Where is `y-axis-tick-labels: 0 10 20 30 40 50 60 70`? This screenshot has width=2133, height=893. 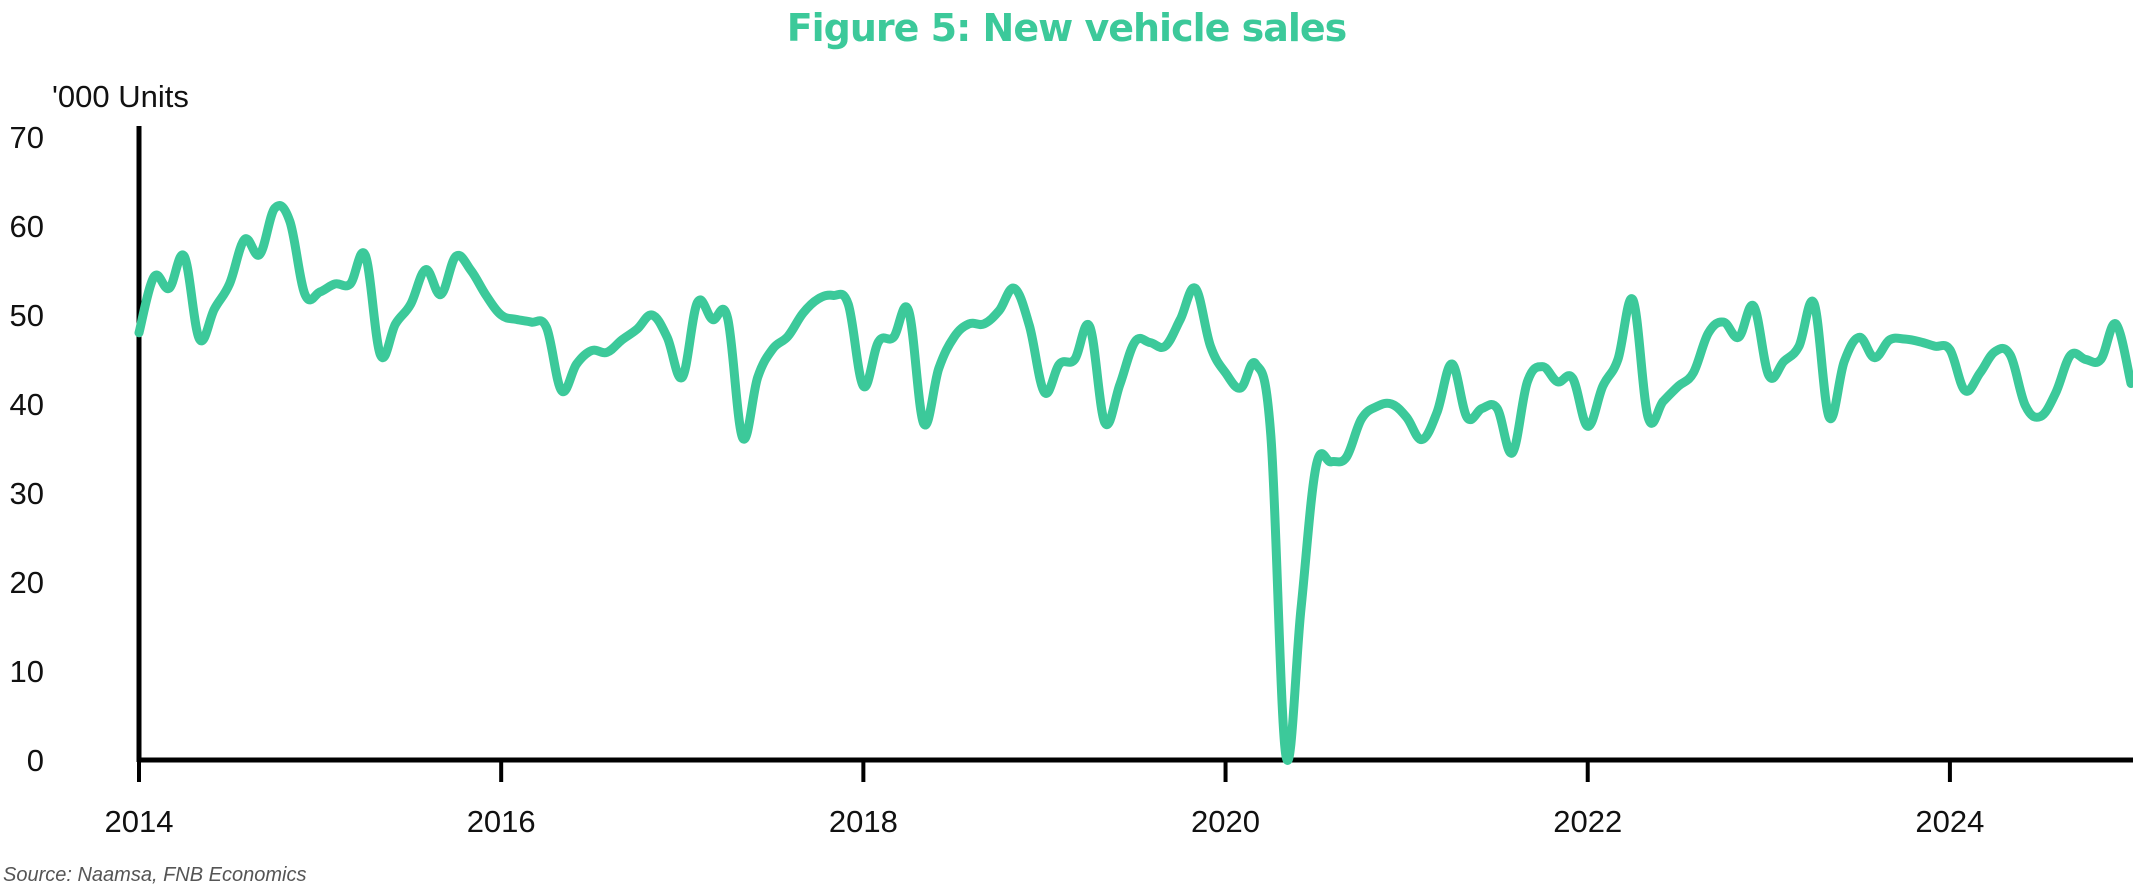 y-axis-tick-labels: 0 10 20 30 40 50 60 70 is located at coordinates (27, 449).